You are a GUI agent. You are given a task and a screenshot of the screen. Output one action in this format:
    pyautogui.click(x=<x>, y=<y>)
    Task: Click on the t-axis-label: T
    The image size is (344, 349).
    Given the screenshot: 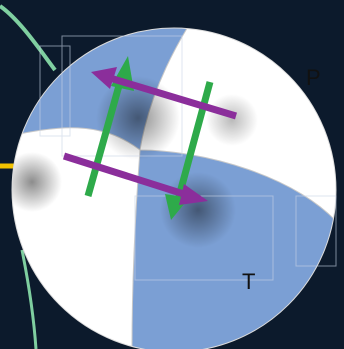 What is the action you would take?
    pyautogui.click(x=249, y=281)
    